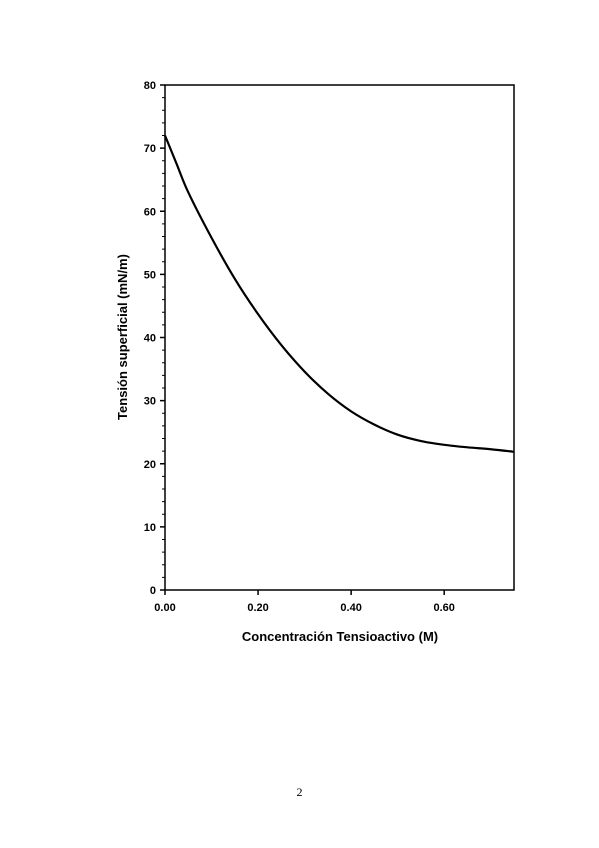 The width and height of the screenshot is (599, 848). Describe the element at coordinates (299, 792) in the screenshot. I see `page-number: 2` at that location.